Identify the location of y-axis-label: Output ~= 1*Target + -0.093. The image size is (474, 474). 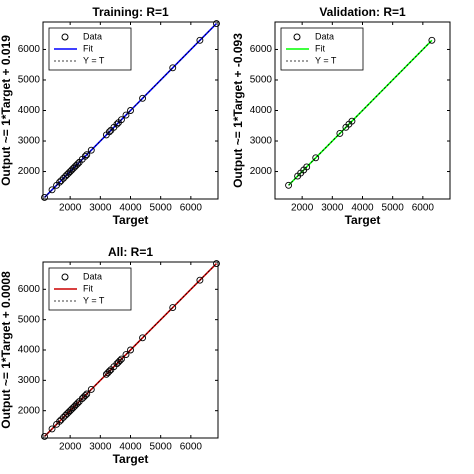
(238, 110).